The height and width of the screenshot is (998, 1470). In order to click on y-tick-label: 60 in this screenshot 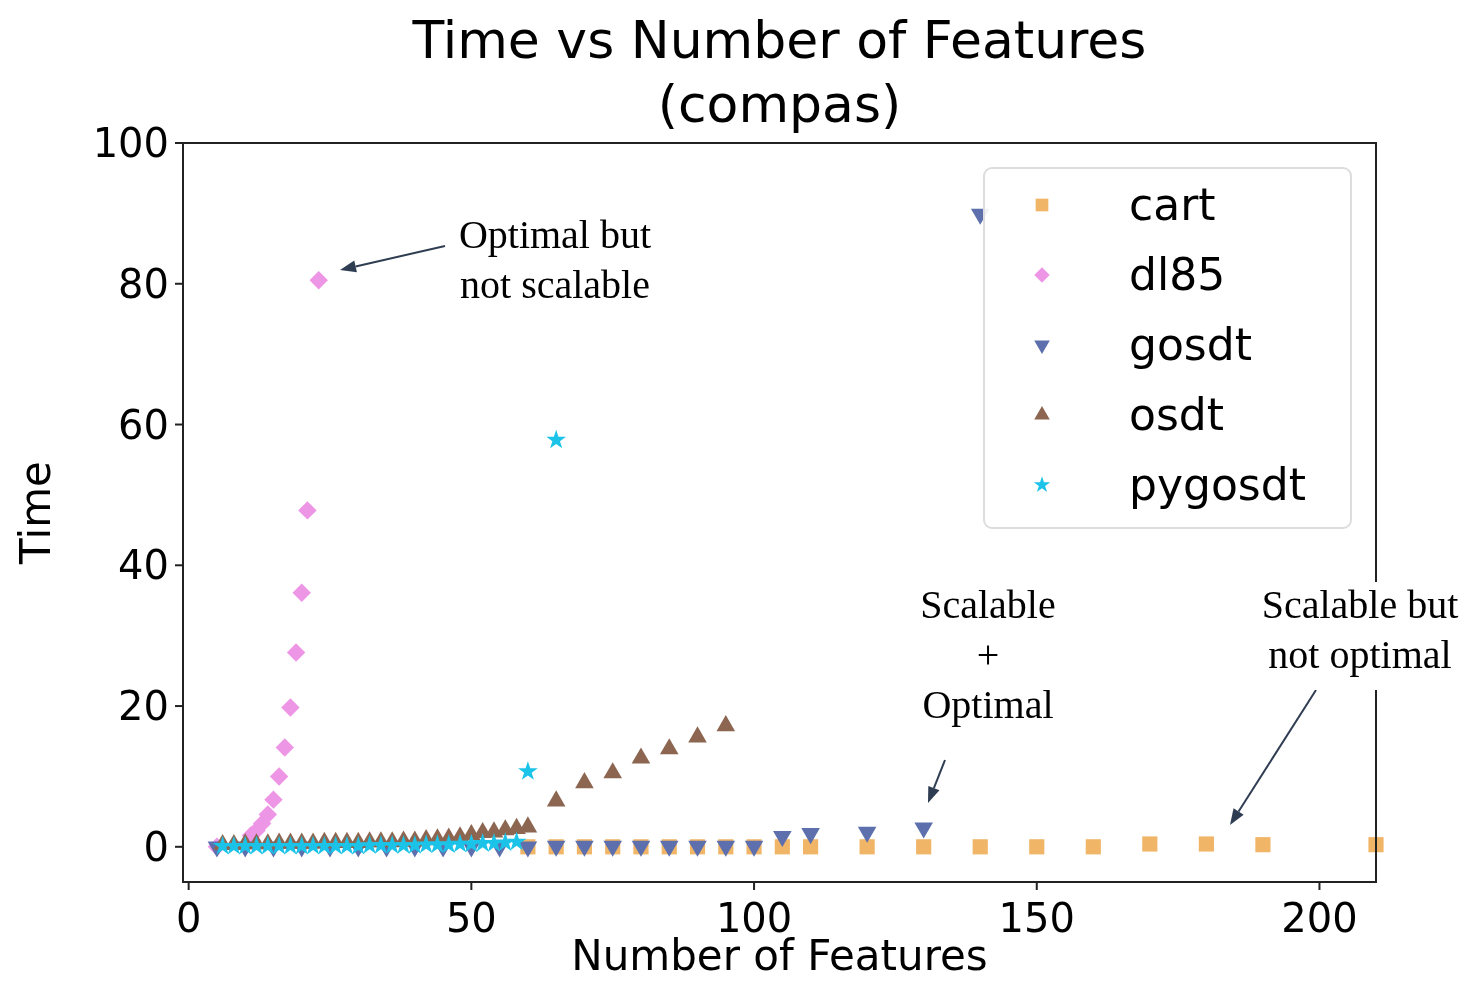, I will do `click(143, 424)`.